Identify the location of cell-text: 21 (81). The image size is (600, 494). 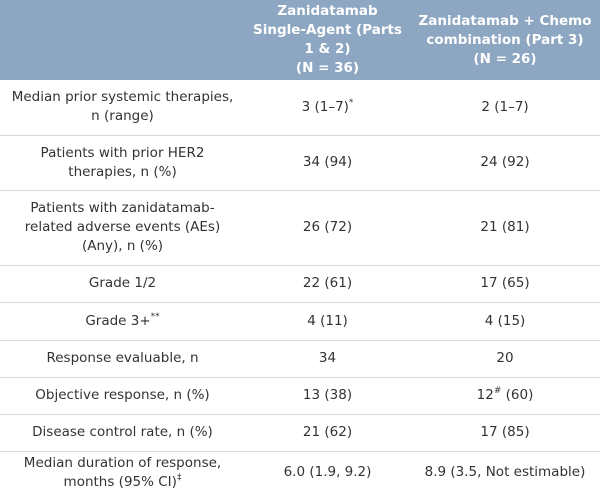
(505, 227).